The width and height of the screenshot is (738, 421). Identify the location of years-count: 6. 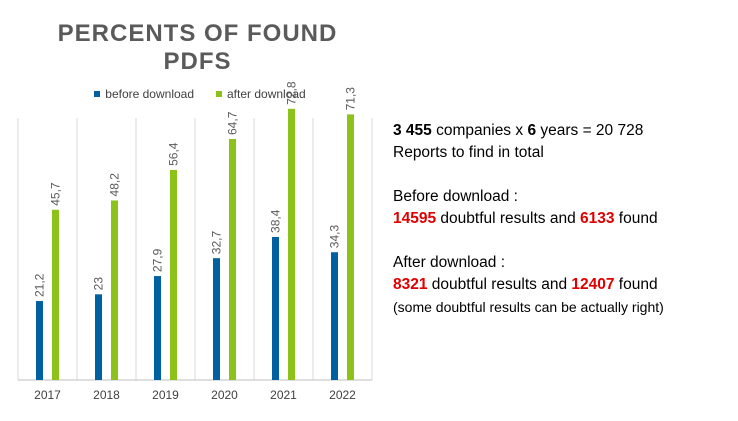
(532, 130).